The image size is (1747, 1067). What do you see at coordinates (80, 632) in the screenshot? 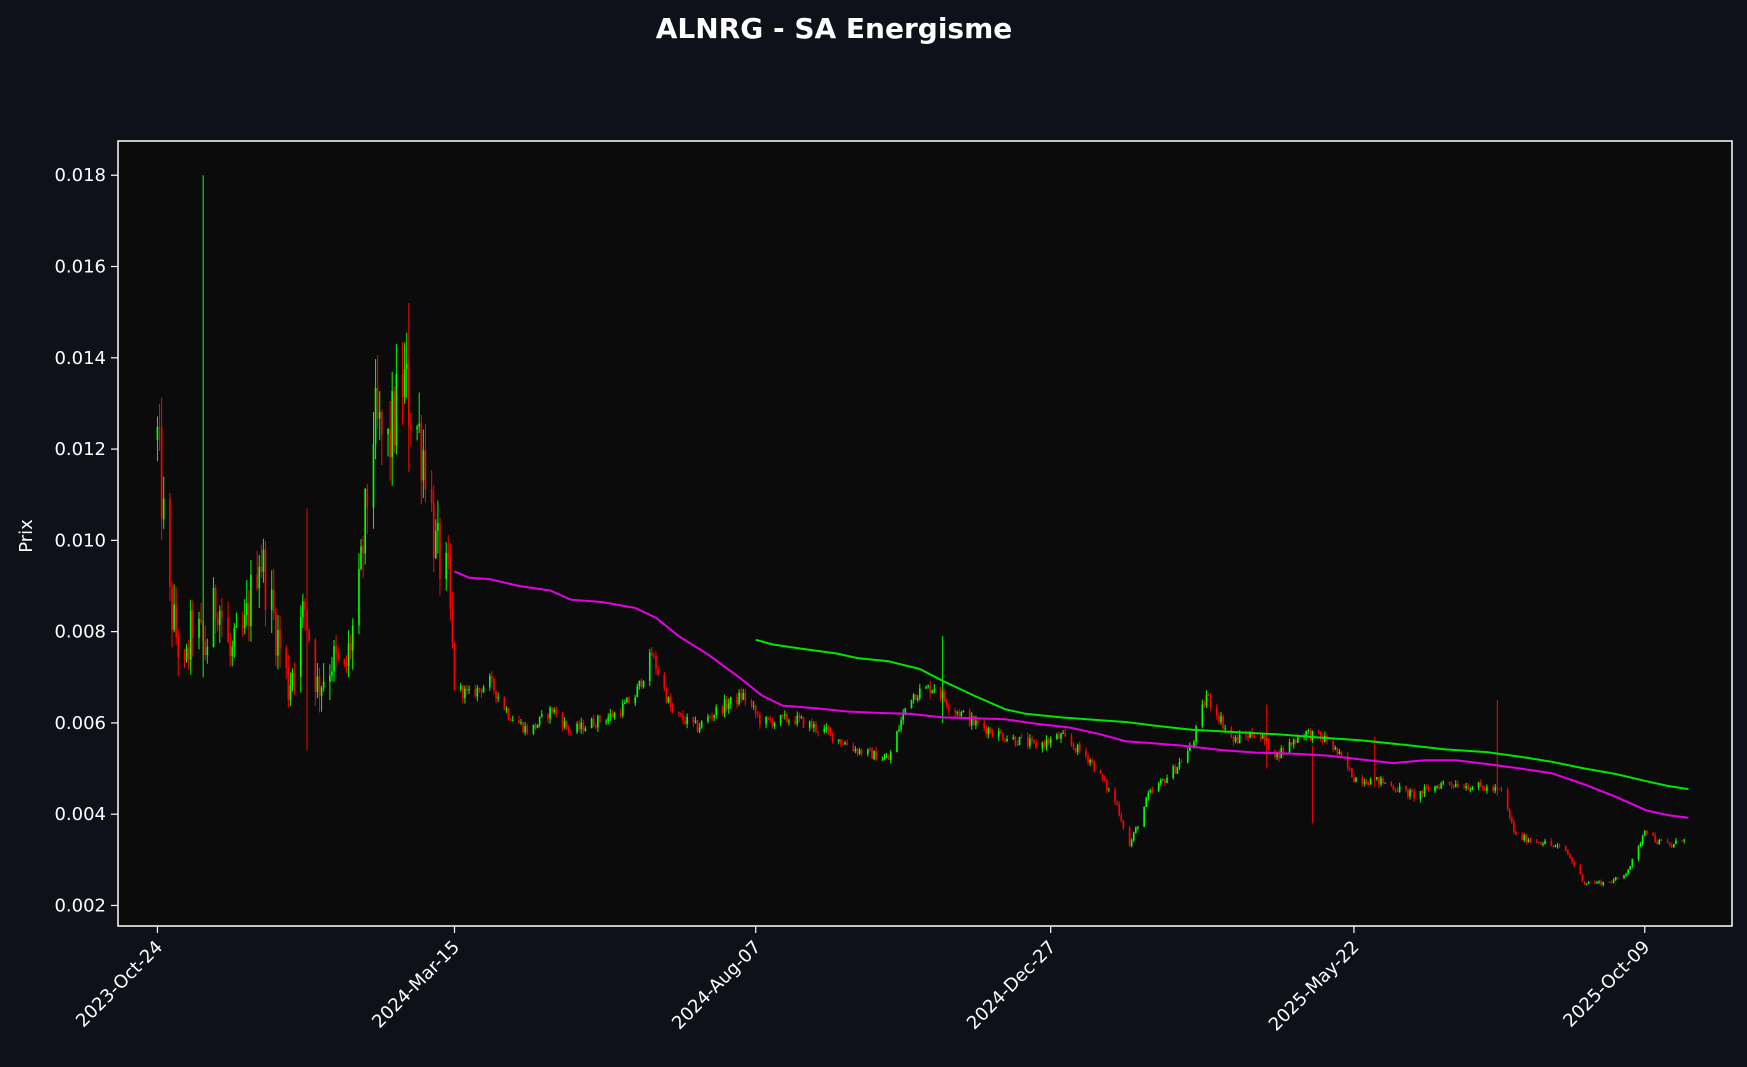
I see `y-tick-label: 0.008` at bounding box center [80, 632].